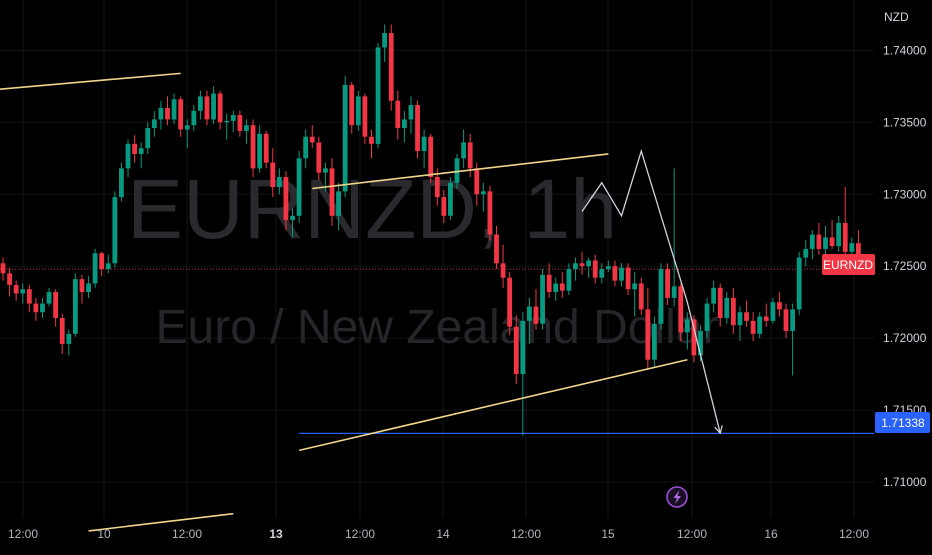  I want to click on support-price-badge, so click(902, 422).